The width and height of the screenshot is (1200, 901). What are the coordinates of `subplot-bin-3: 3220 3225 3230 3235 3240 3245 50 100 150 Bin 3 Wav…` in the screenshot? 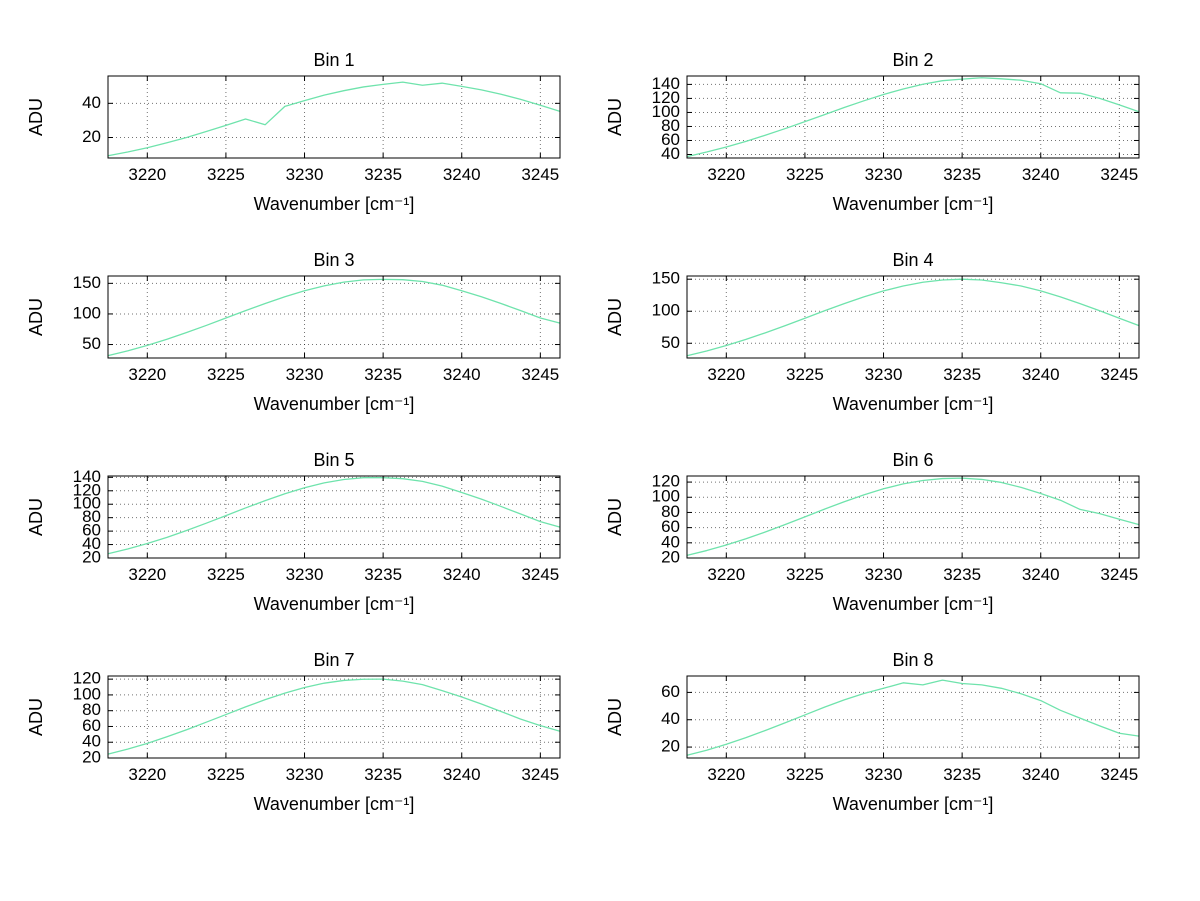 It's located at (293, 332).